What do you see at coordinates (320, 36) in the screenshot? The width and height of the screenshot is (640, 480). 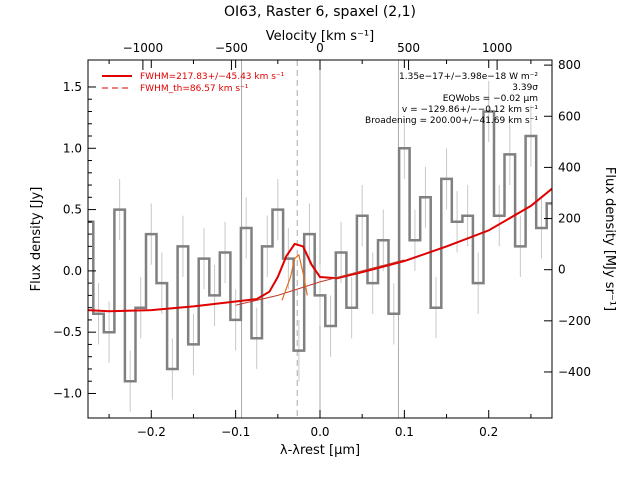 I see `x2-axis-label: Velocity [km s⁻¹]` at bounding box center [320, 36].